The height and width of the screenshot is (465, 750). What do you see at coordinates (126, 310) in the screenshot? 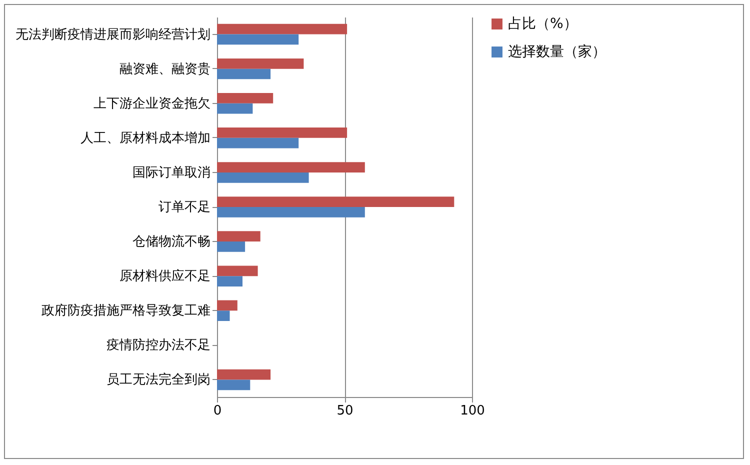
I see `y-tick-label: 政府防疫措施严格导致复工难` at bounding box center [126, 310].